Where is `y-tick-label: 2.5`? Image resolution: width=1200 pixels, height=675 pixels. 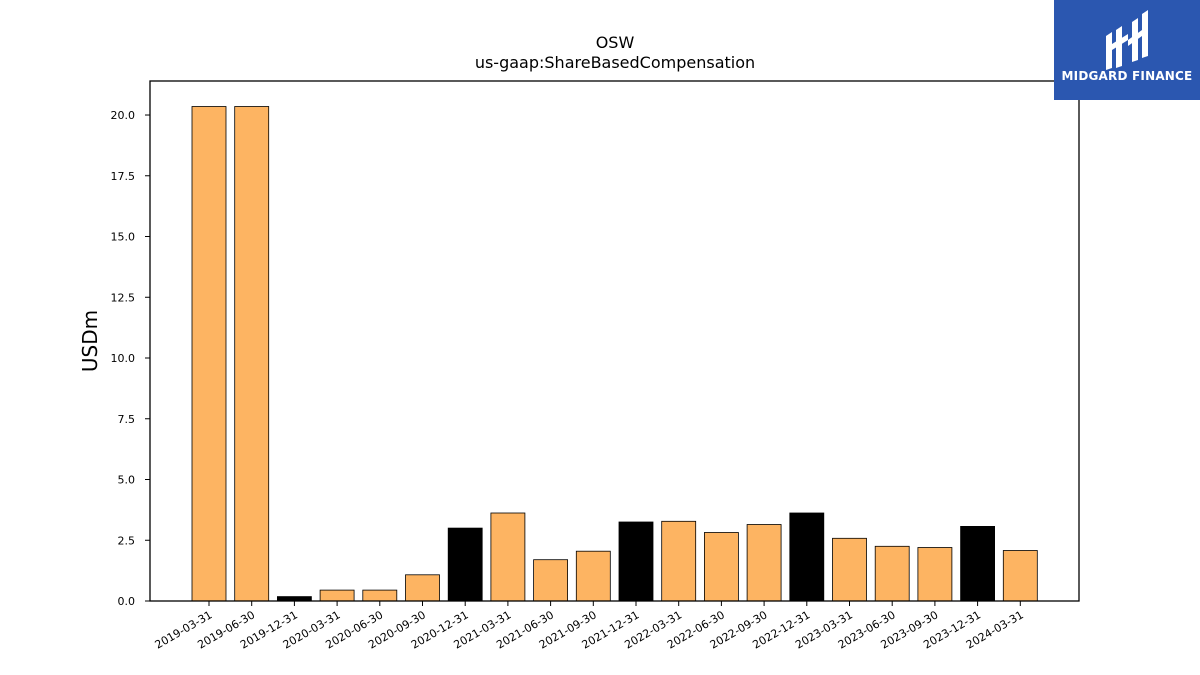 y-tick-label: 2.5 is located at coordinates (127, 540).